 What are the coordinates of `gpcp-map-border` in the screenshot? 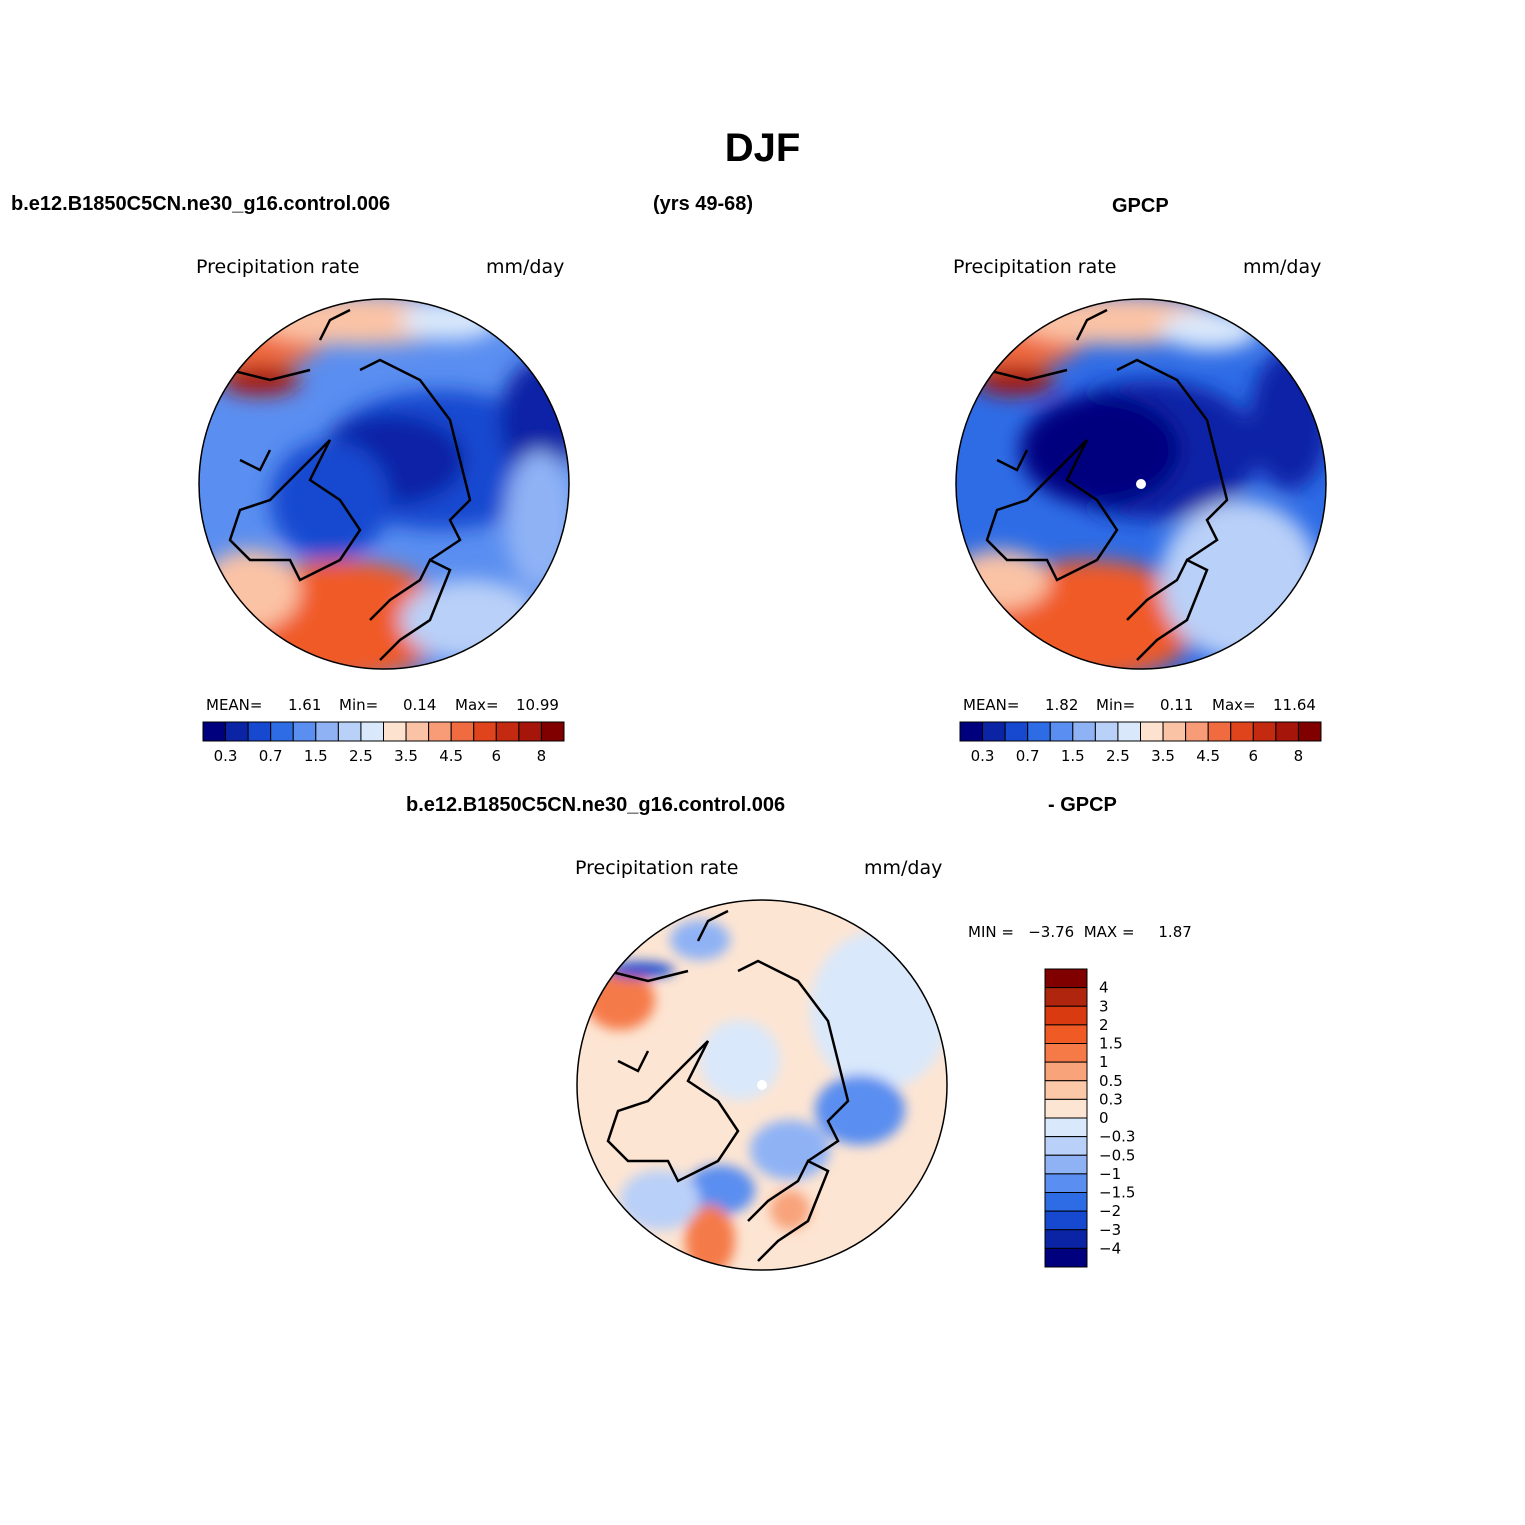 It's located at (1141, 484).